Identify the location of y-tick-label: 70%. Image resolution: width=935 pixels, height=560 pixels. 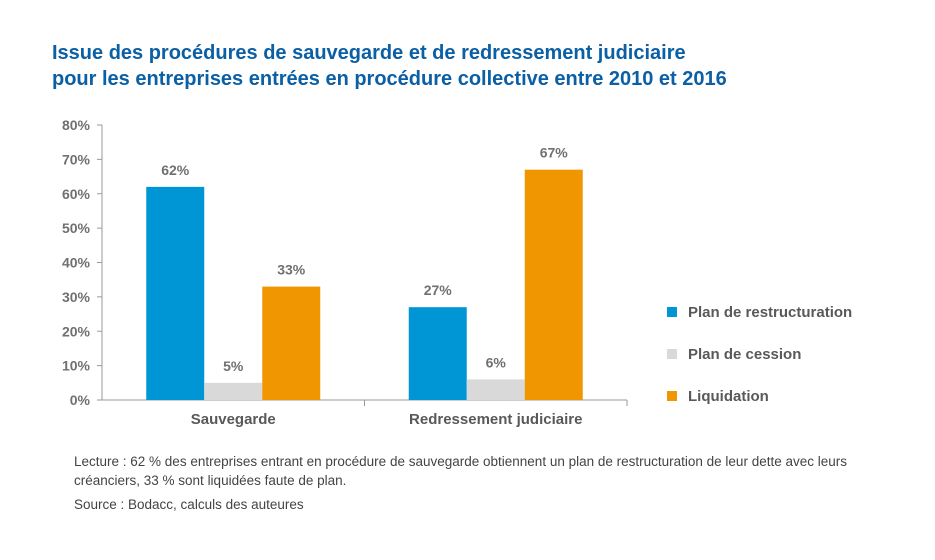
(76, 159).